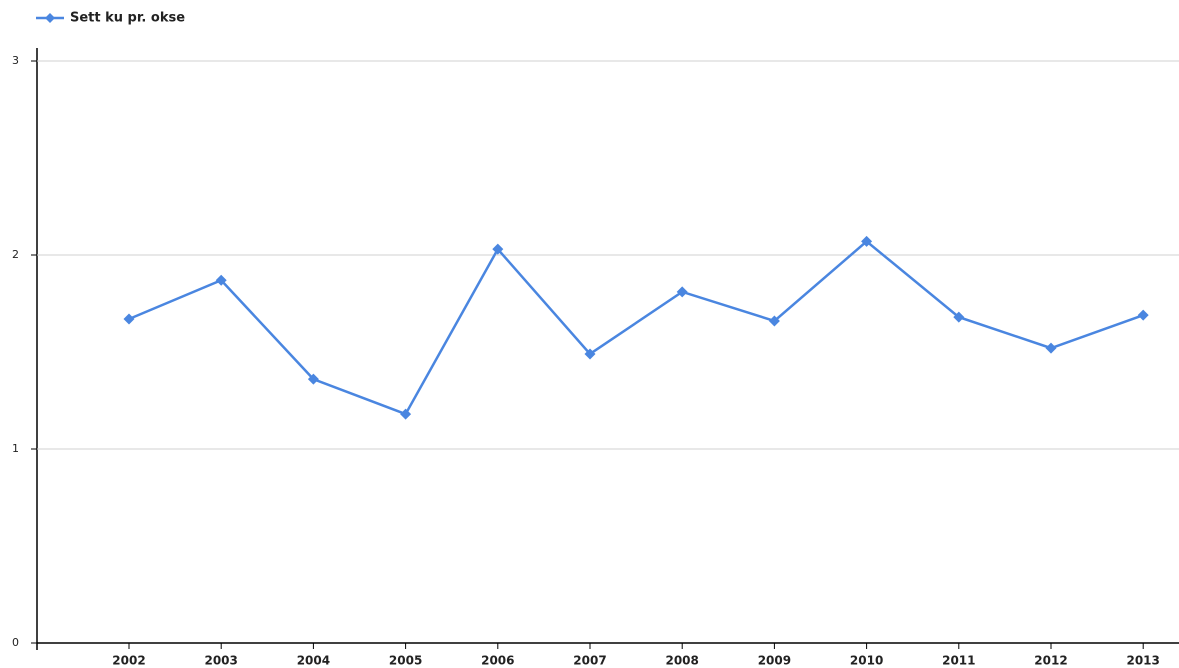 This screenshot has height=668, width=1179. I want to click on x-tick-label: 2003, so click(220, 661).